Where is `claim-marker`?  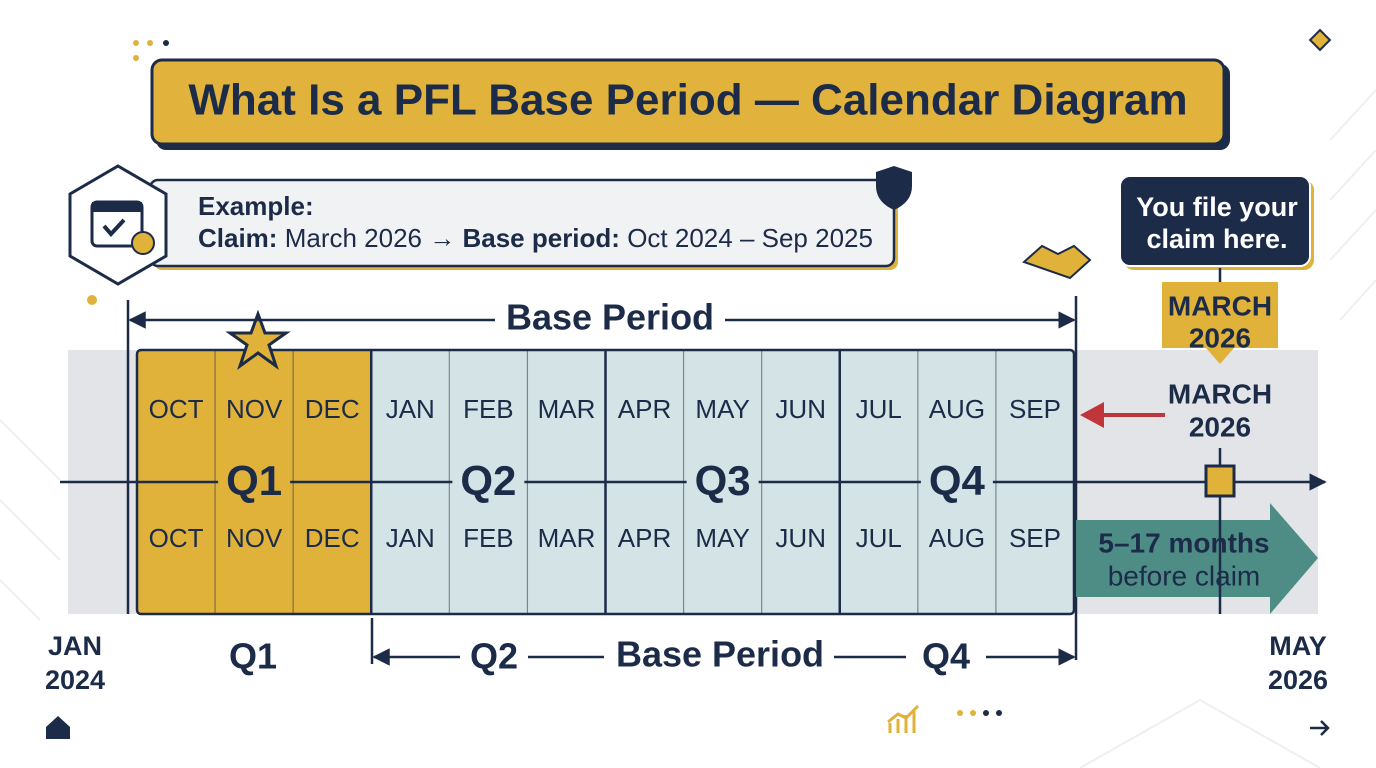 claim-marker is located at coordinates (1220, 481).